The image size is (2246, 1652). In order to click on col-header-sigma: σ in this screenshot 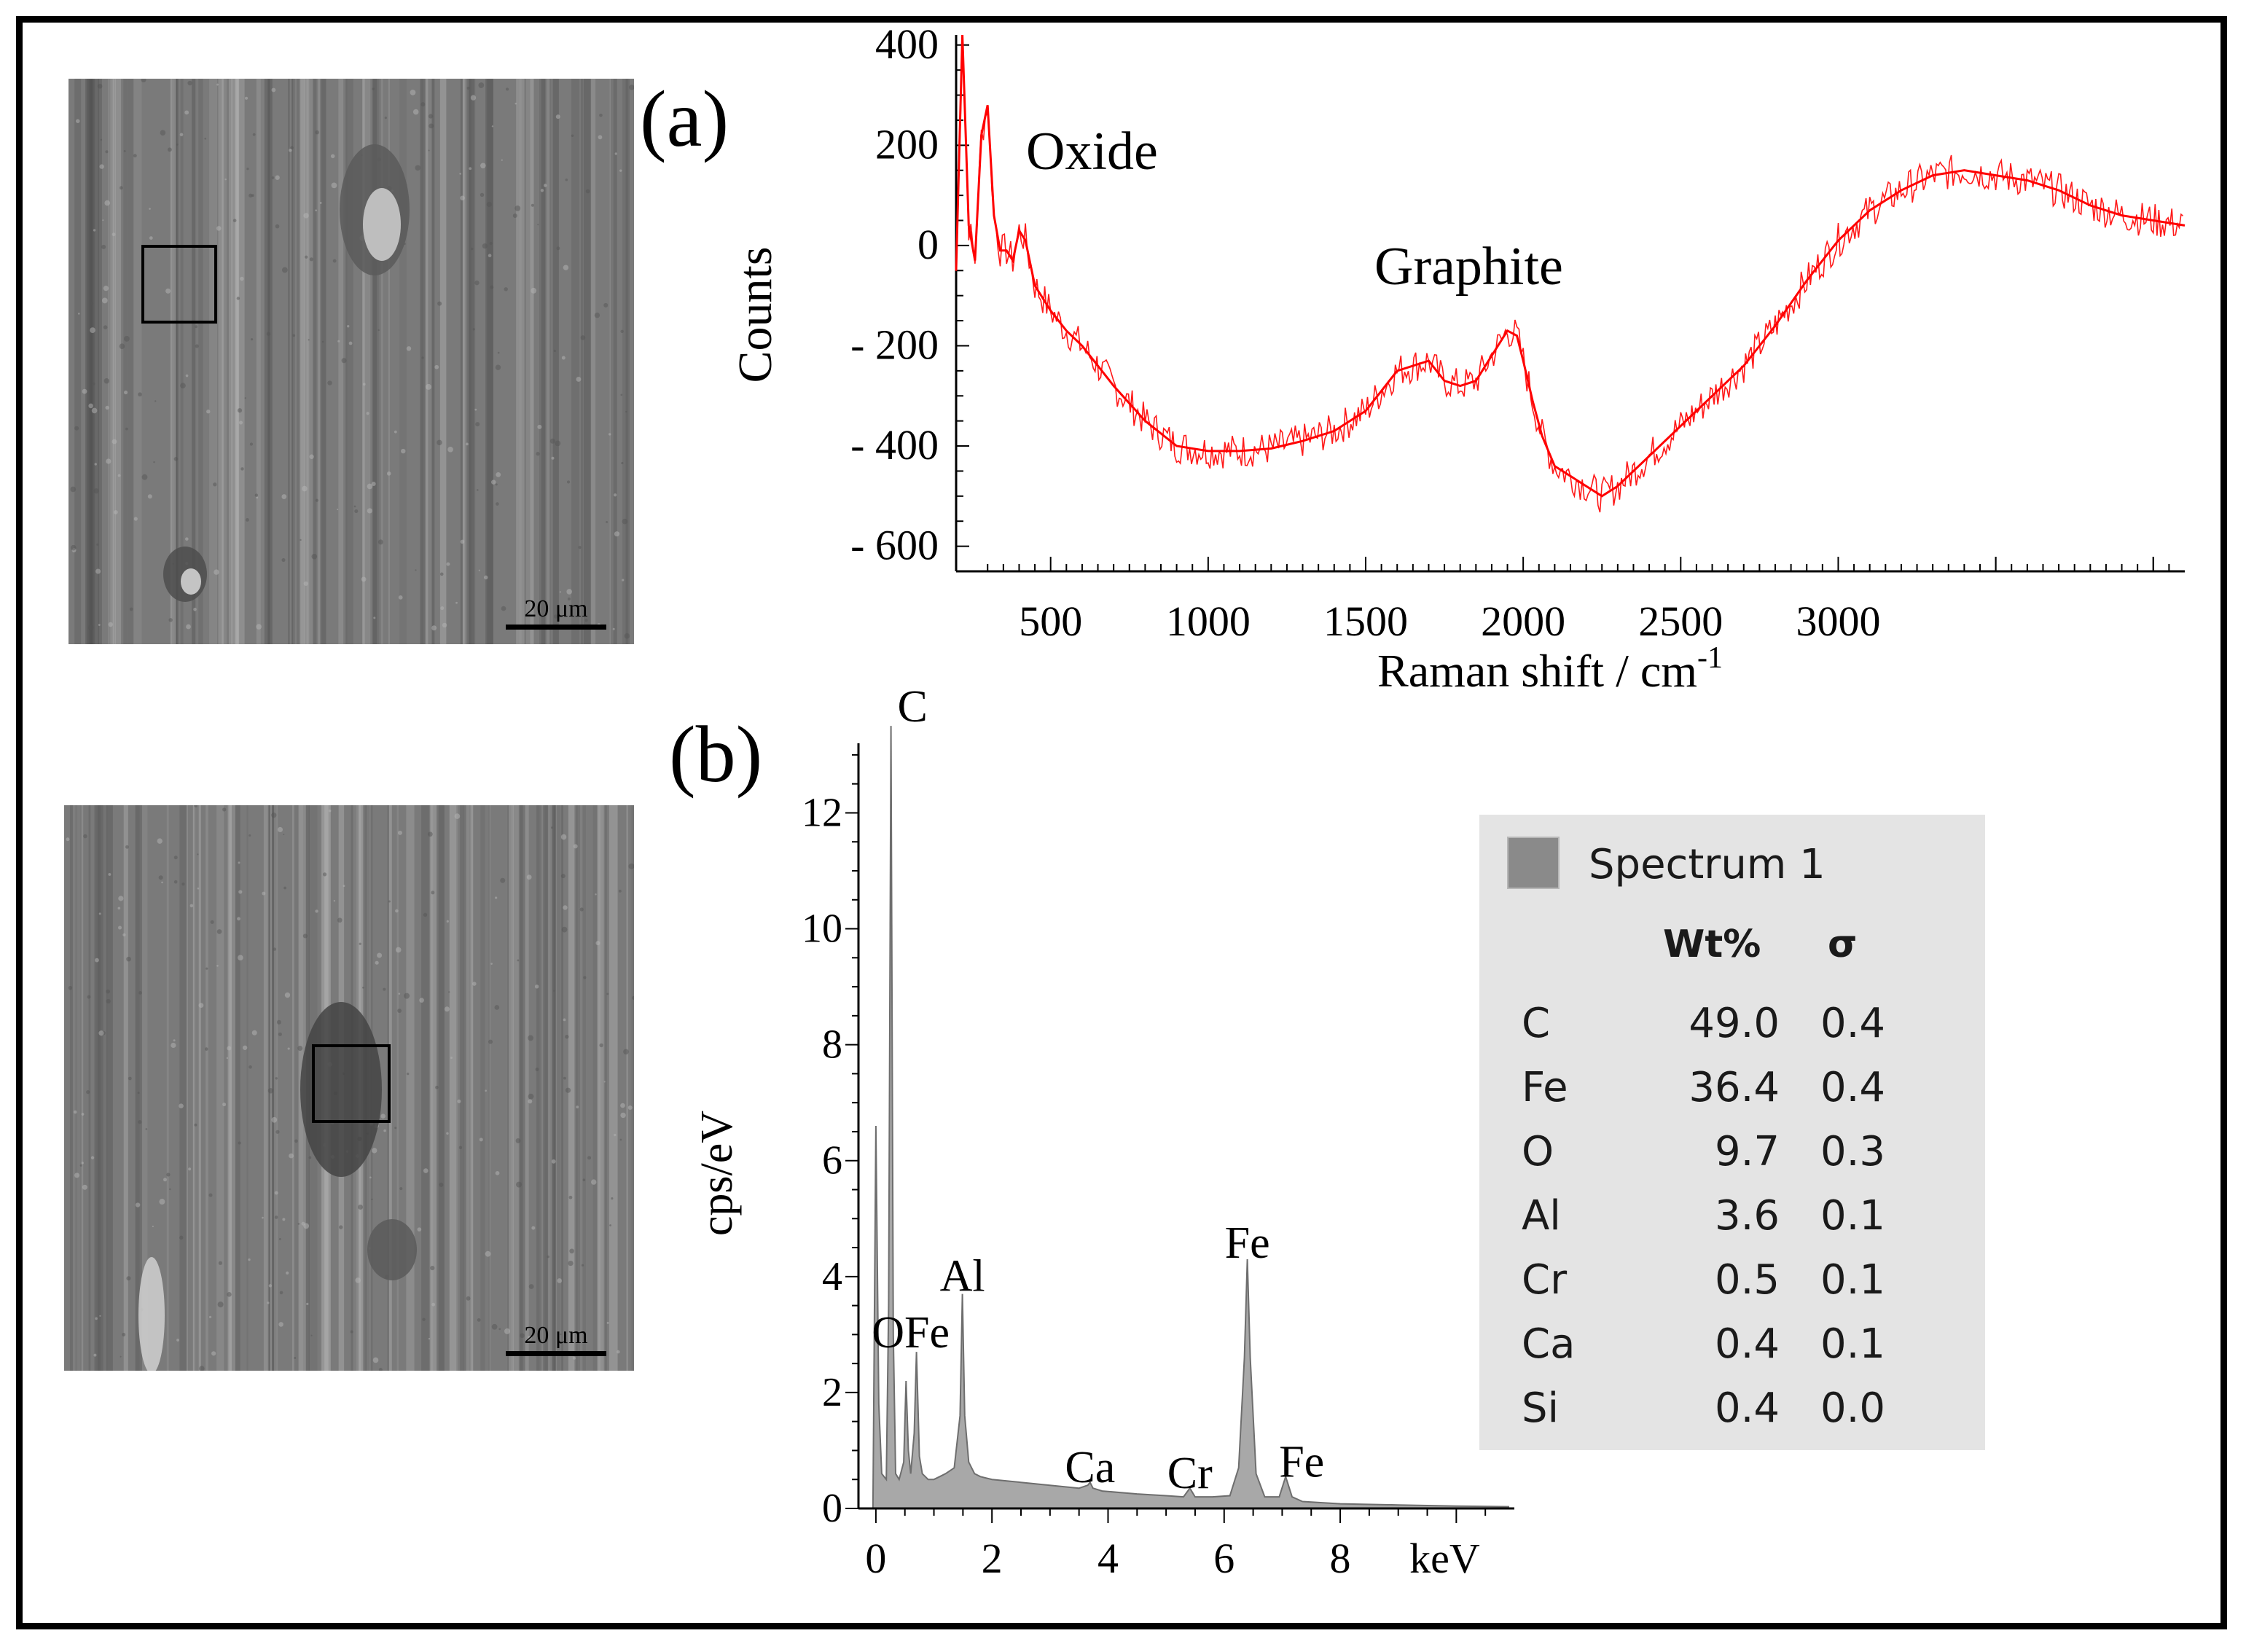, I will do `click(1843, 945)`.